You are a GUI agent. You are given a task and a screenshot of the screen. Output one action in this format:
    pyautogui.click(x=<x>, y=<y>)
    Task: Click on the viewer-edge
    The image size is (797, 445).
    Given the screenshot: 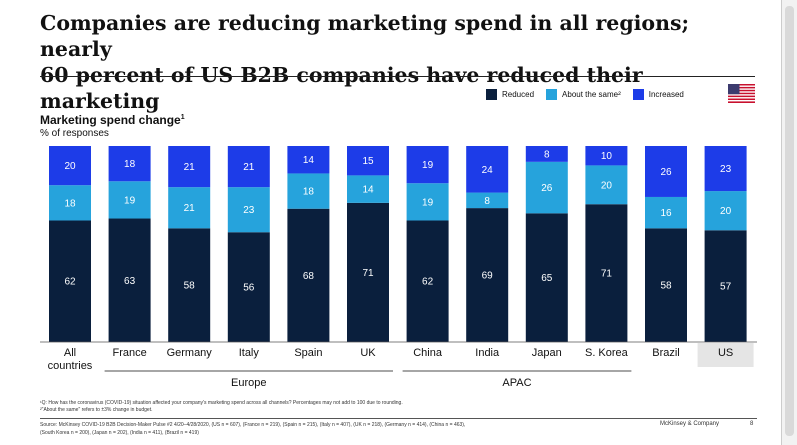 What is the action you would take?
    pyautogui.click(x=781, y=222)
    